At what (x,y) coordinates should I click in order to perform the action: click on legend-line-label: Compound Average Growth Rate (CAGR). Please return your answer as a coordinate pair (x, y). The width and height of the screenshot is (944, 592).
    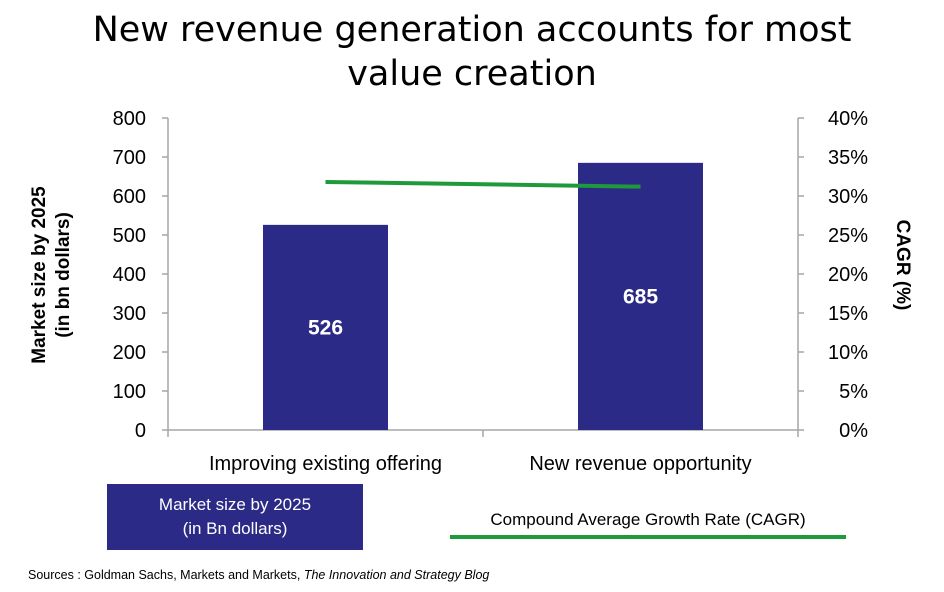
    Looking at the image, I should click on (648, 519).